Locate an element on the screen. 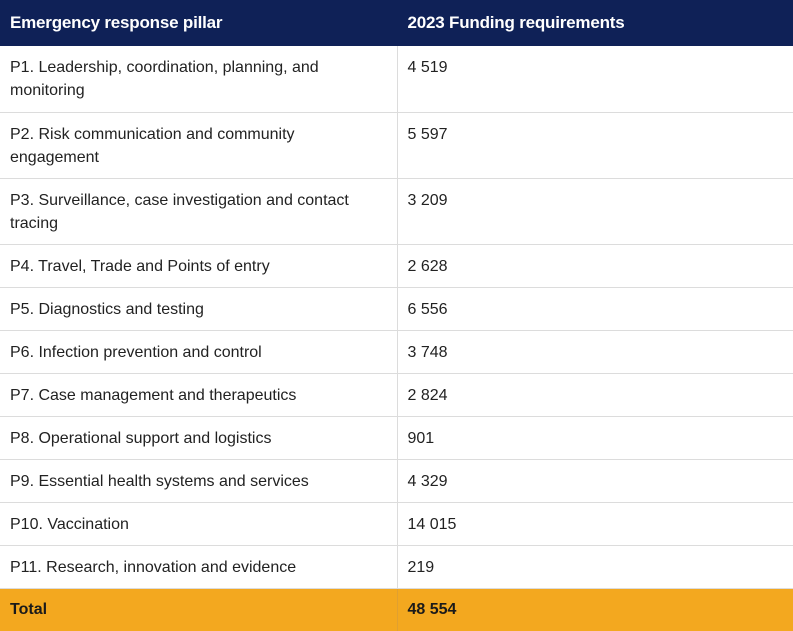  funding-cell: 219 is located at coordinates (594, 567).